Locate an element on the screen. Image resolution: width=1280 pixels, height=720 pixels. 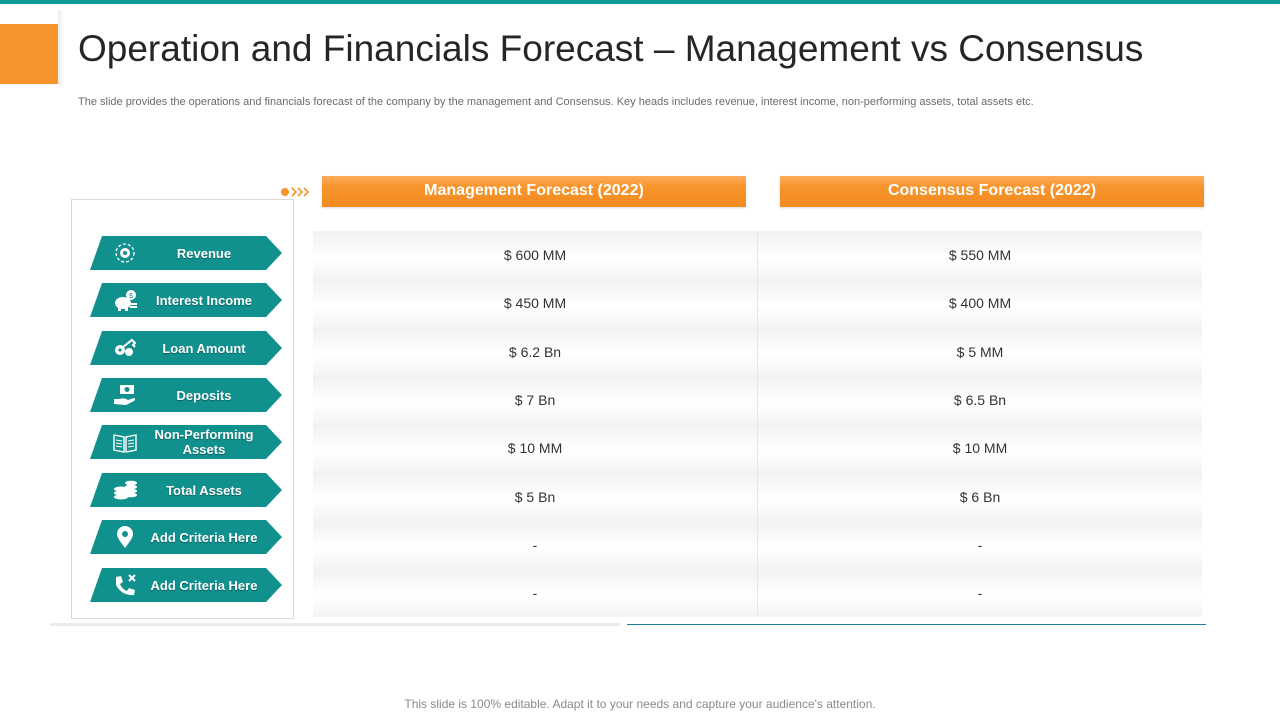
book-icon is located at coordinates (125, 443).